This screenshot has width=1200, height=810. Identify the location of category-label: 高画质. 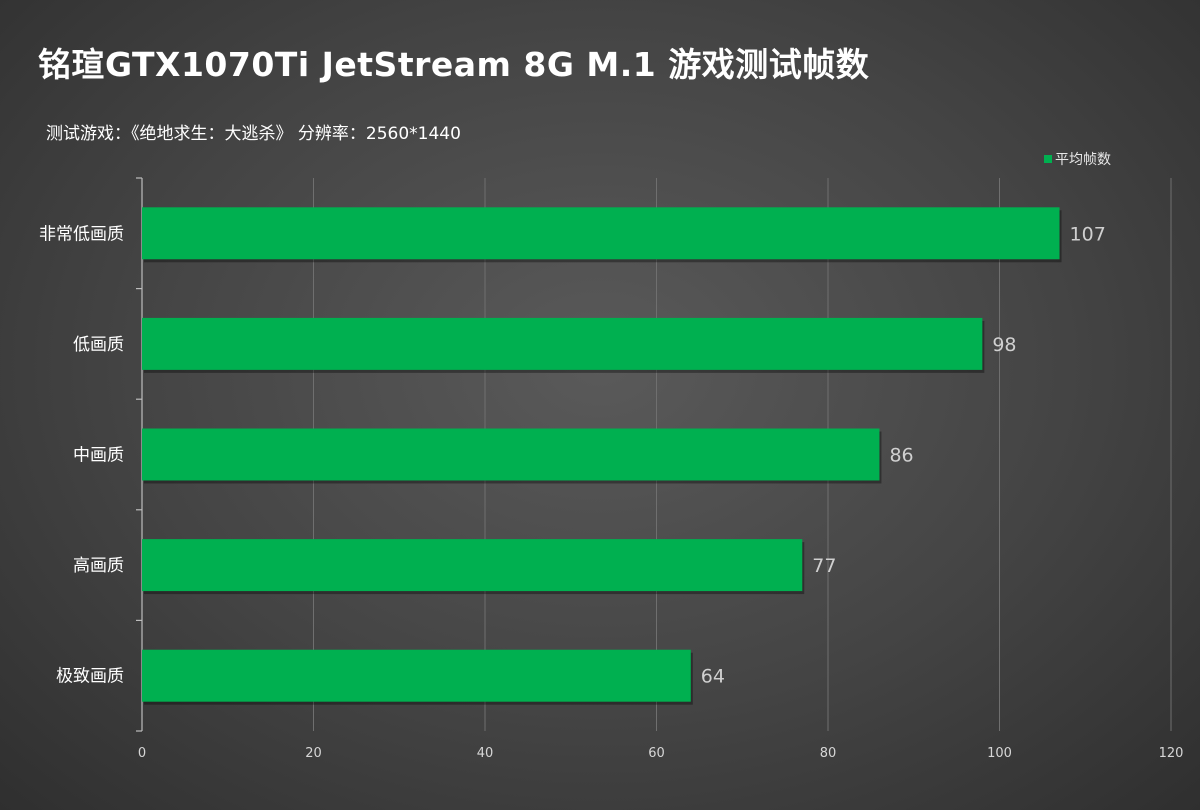
(98, 566).